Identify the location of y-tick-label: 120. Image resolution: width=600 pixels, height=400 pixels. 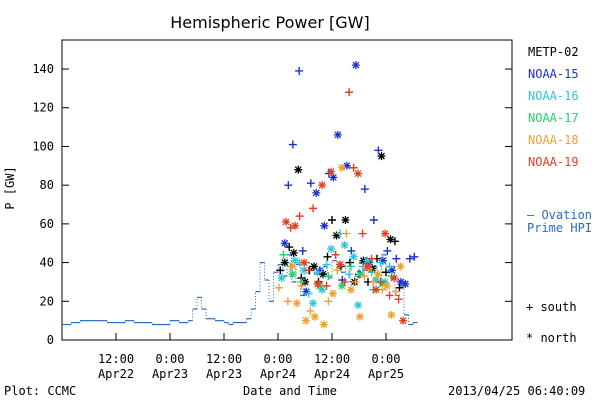
(43, 108).